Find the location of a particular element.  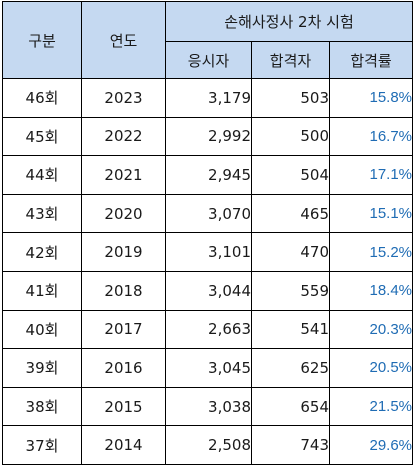

cell-year: 2021 is located at coordinates (123, 175).